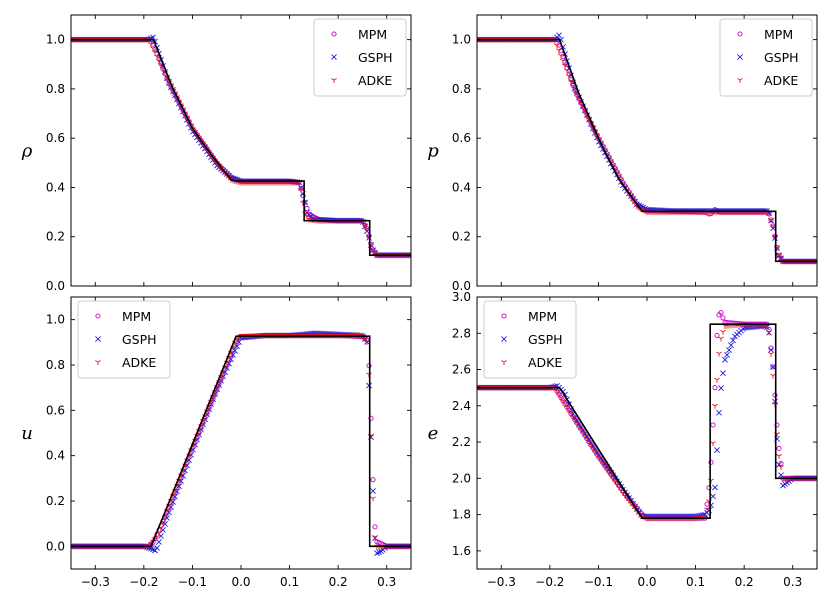 The height and width of the screenshot is (604, 830). What do you see at coordinates (27, 433) in the screenshot?
I see `y-axis-label: u` at bounding box center [27, 433].